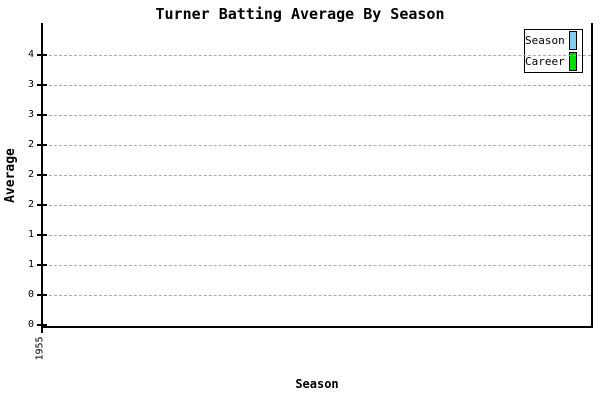 This screenshot has height=400, width=600. Describe the element at coordinates (42, 178) in the screenshot. I see `y-axis-line` at that location.